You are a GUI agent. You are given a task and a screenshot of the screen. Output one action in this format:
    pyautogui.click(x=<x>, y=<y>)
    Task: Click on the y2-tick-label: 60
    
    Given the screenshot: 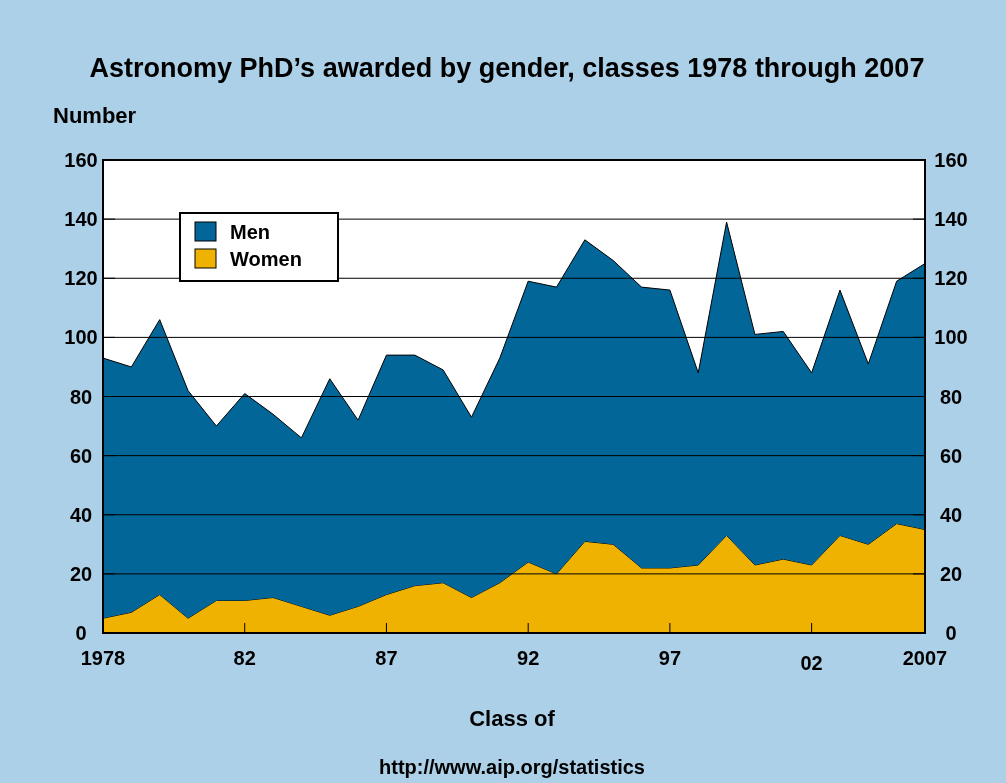 What is the action you would take?
    pyautogui.click(x=951, y=455)
    